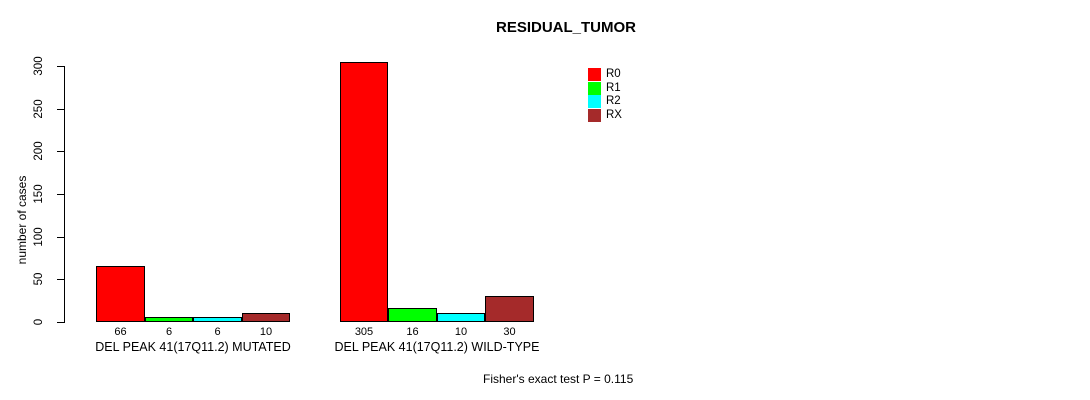 Image resolution: width=1090 pixels, height=400 pixels. What do you see at coordinates (266, 317) in the screenshot?
I see `bar-rx-group1` at bounding box center [266, 317].